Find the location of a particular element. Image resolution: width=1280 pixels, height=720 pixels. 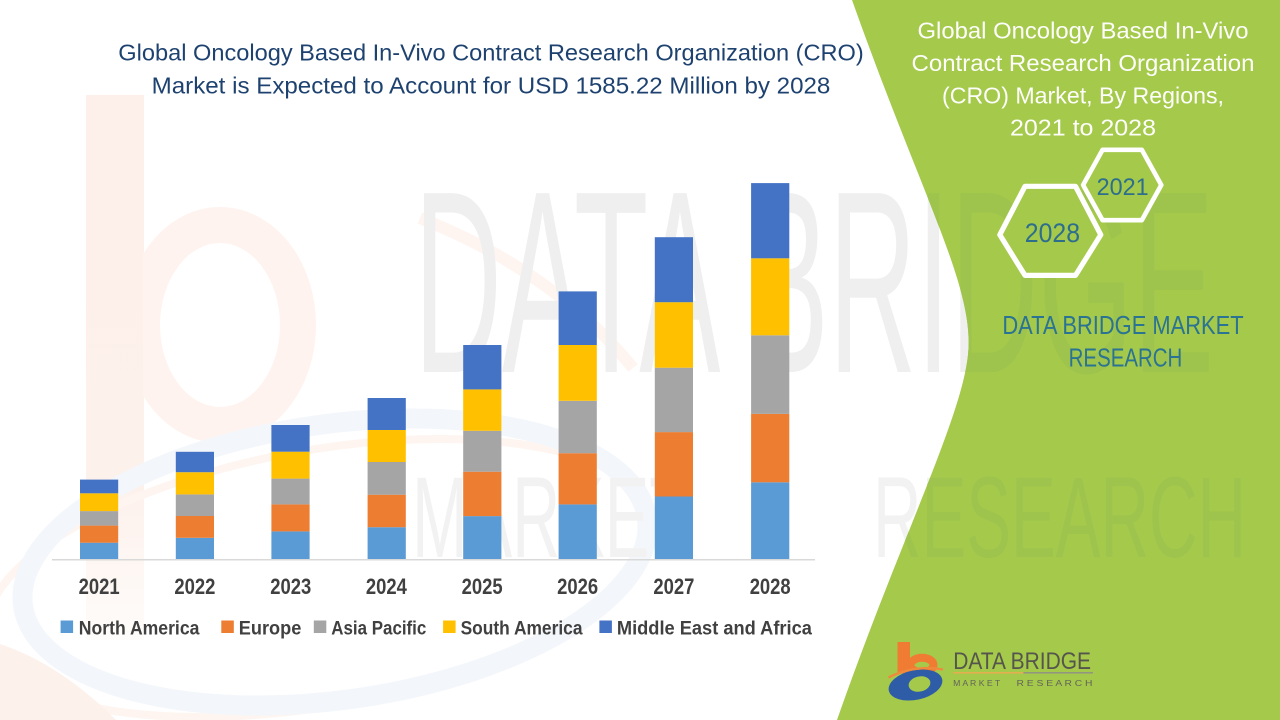

svg-text: MARKET is located at coordinates (551, 518).